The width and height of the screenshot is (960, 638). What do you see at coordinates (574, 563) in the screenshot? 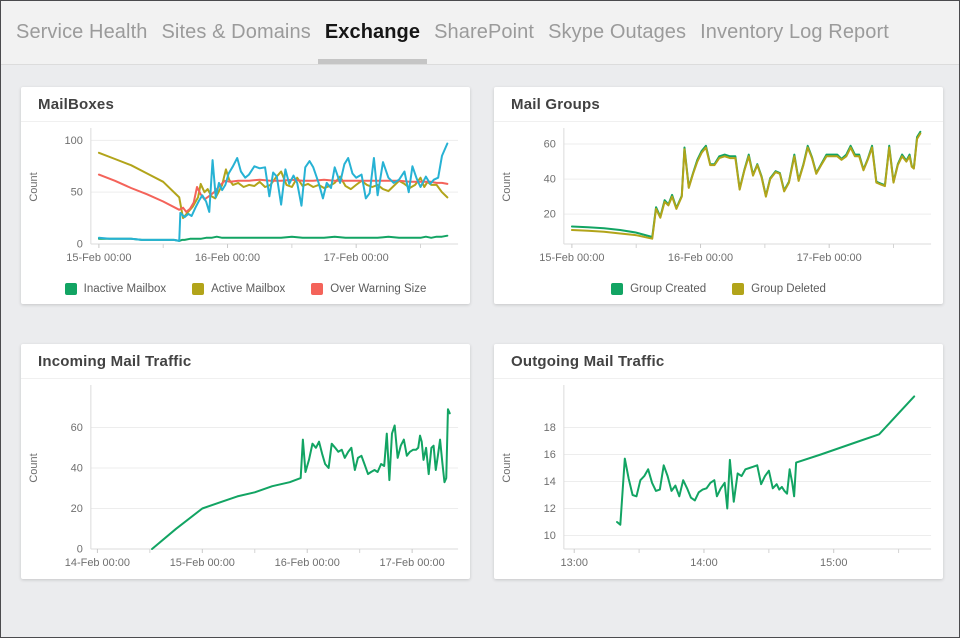
I see `x-tick-label: 13:00` at bounding box center [574, 563].